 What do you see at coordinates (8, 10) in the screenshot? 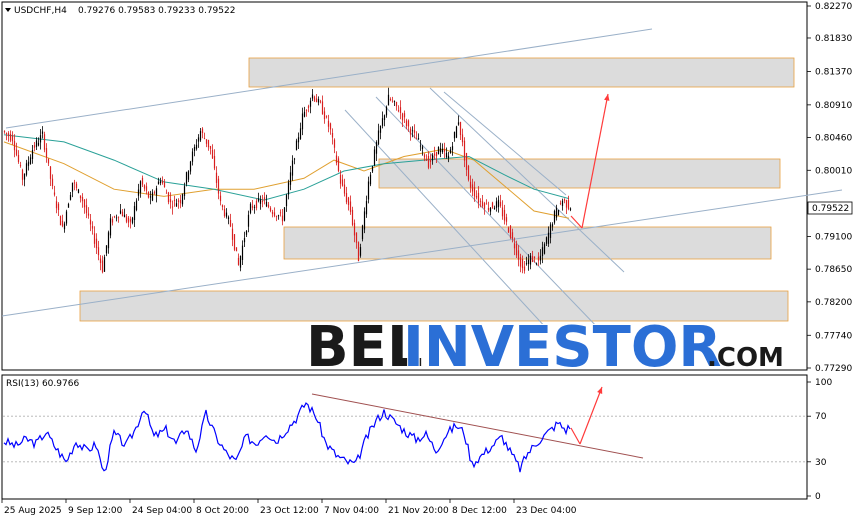
I see `symbol-dropdown-icon` at bounding box center [8, 10].